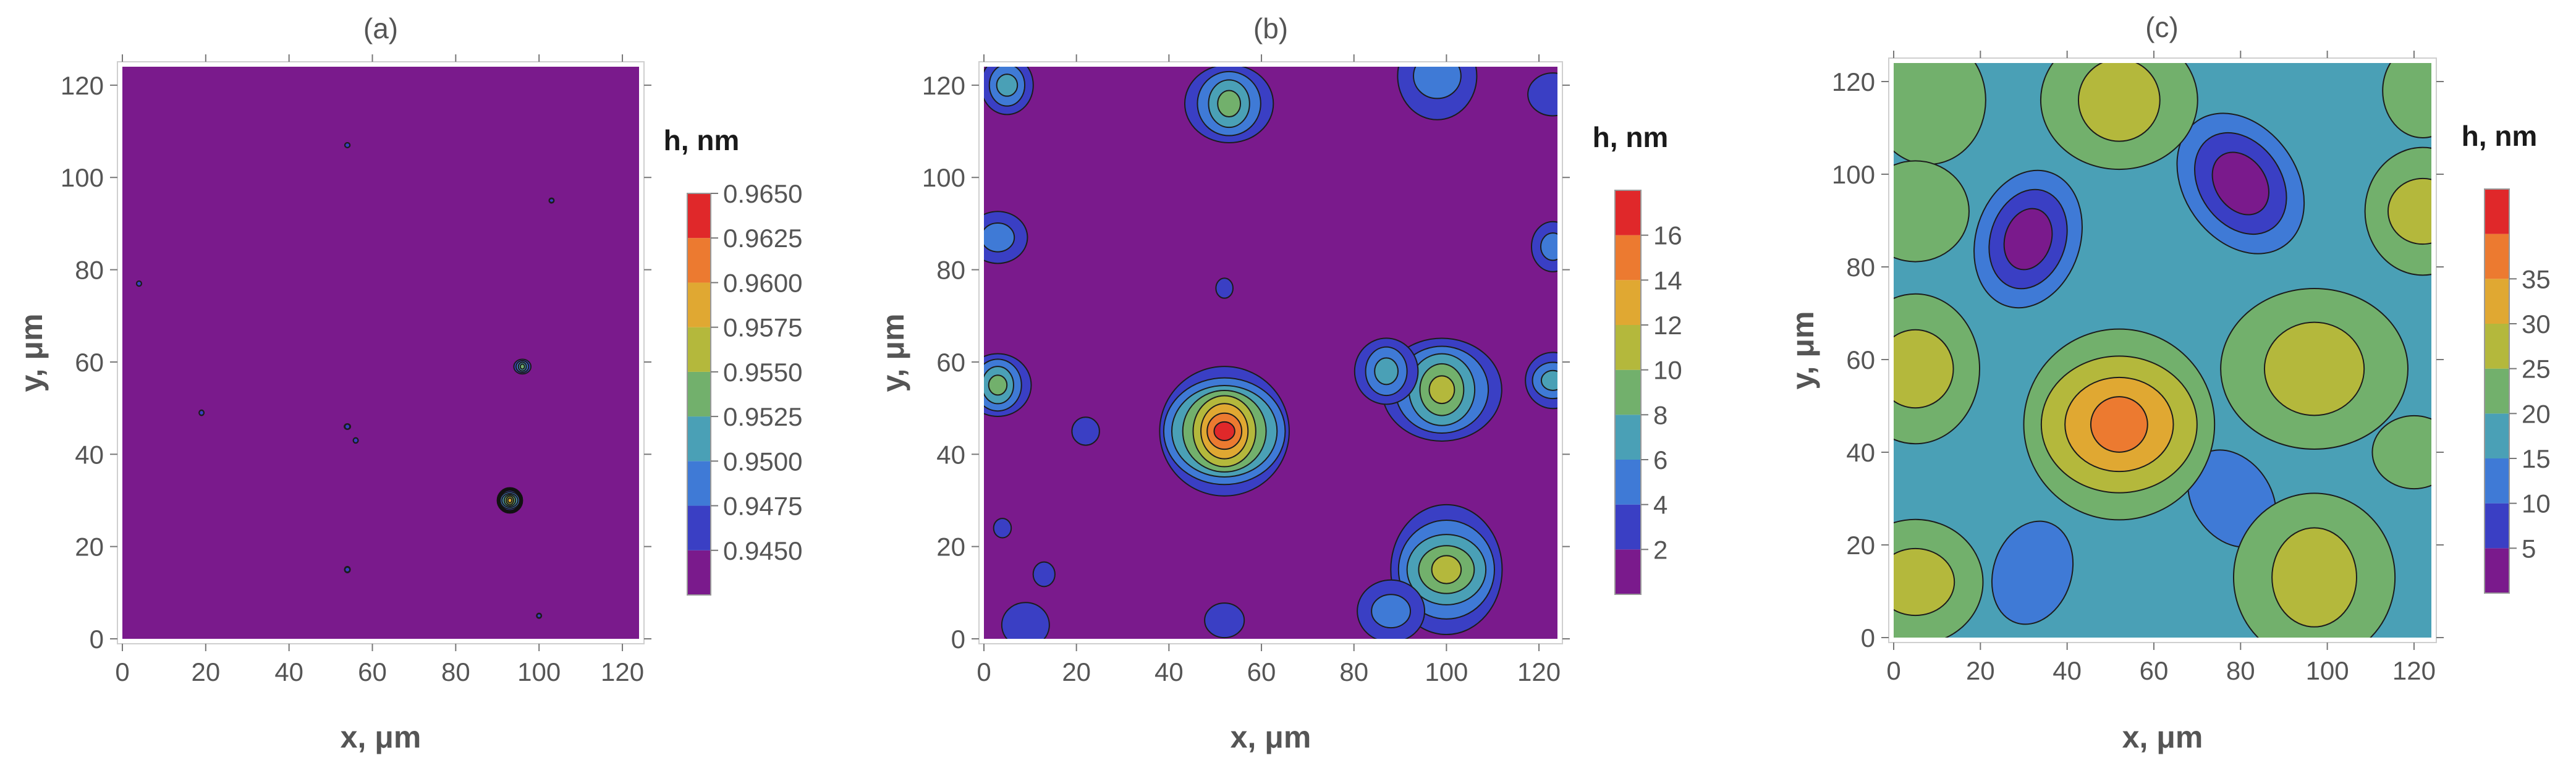 The height and width of the screenshot is (763, 2576). What do you see at coordinates (762, 550) in the screenshot?
I see `colorbar-tick-label: 0.9450` at bounding box center [762, 550].